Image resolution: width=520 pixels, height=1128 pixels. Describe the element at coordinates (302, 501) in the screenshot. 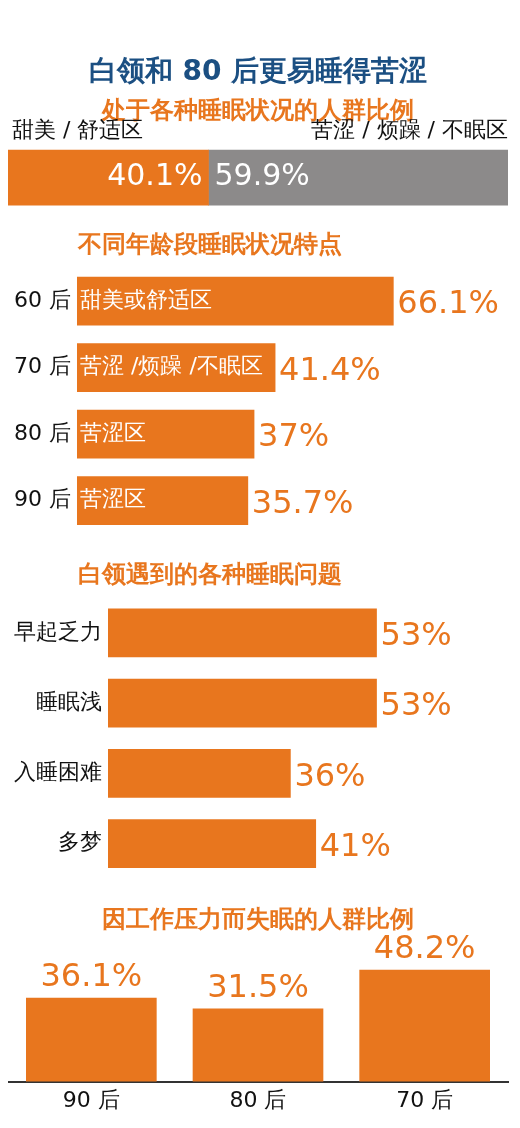

I see `data-label: 35.7%` at that location.